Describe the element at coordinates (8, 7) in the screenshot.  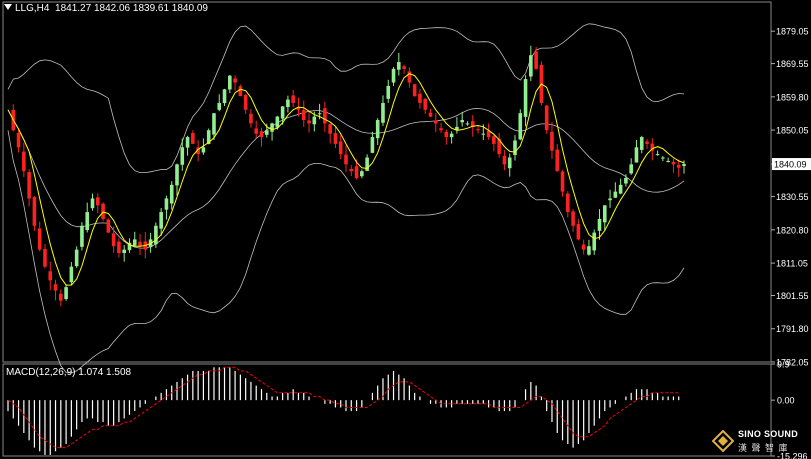
I see `dropdown-triangle-icon` at that location.